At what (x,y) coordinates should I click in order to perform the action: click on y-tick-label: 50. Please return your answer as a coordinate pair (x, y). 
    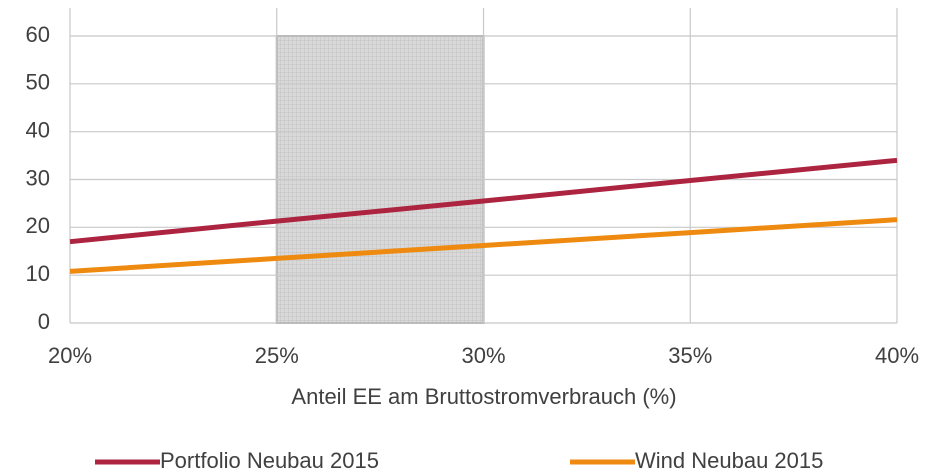
    Looking at the image, I should click on (38, 82).